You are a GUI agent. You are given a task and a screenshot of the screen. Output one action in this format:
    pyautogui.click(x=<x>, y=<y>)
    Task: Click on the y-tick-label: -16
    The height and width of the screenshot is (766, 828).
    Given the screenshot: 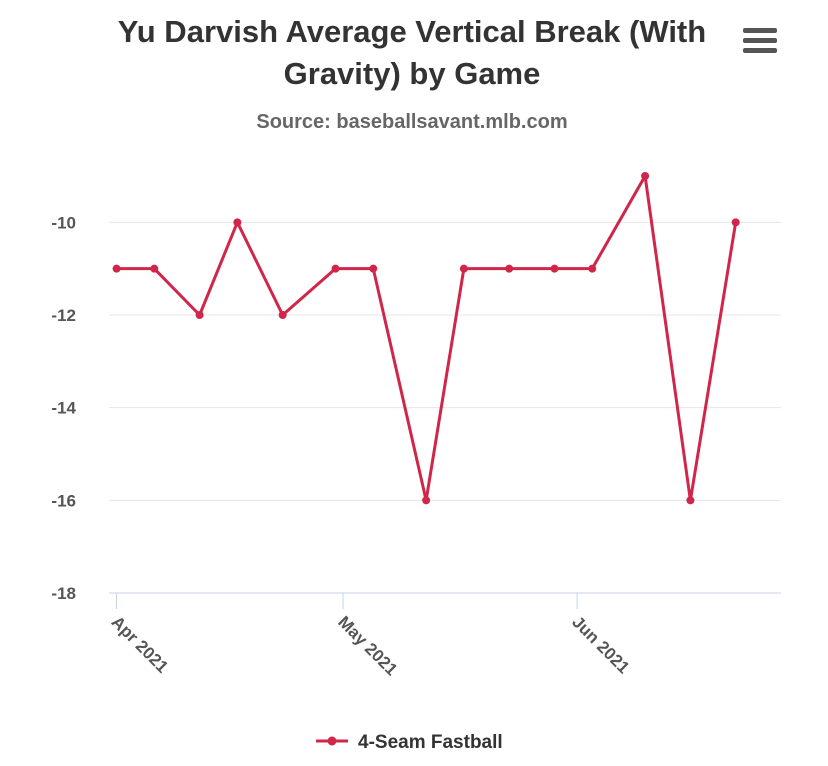 What is the action you would take?
    pyautogui.click(x=63, y=500)
    